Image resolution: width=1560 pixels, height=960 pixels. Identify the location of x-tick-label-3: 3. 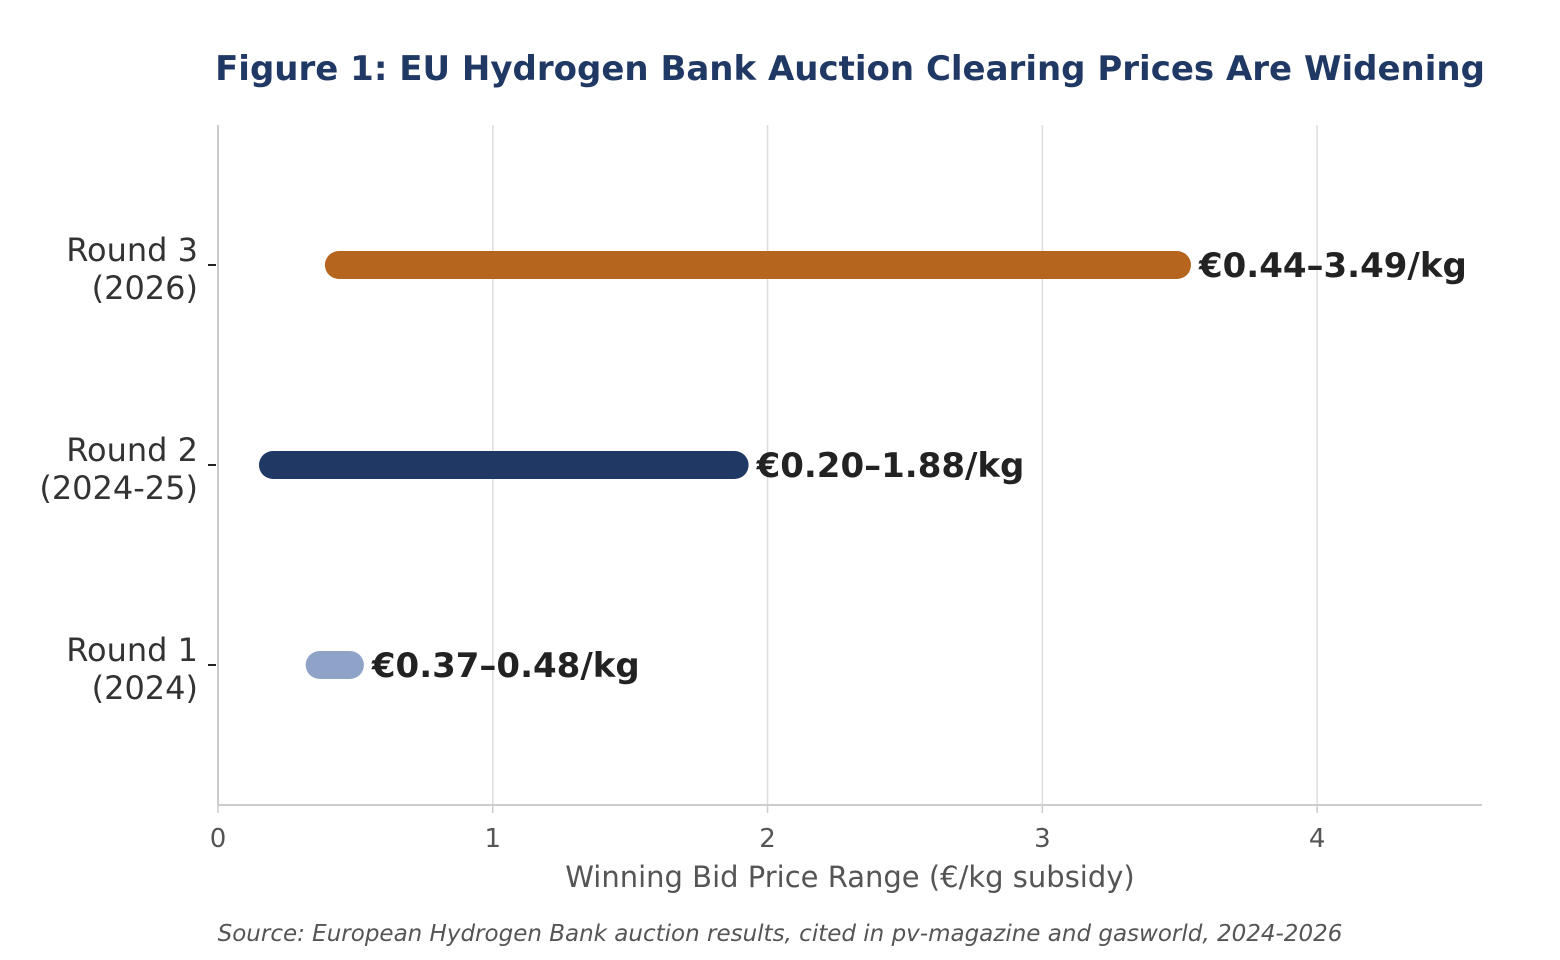
(1042, 839).